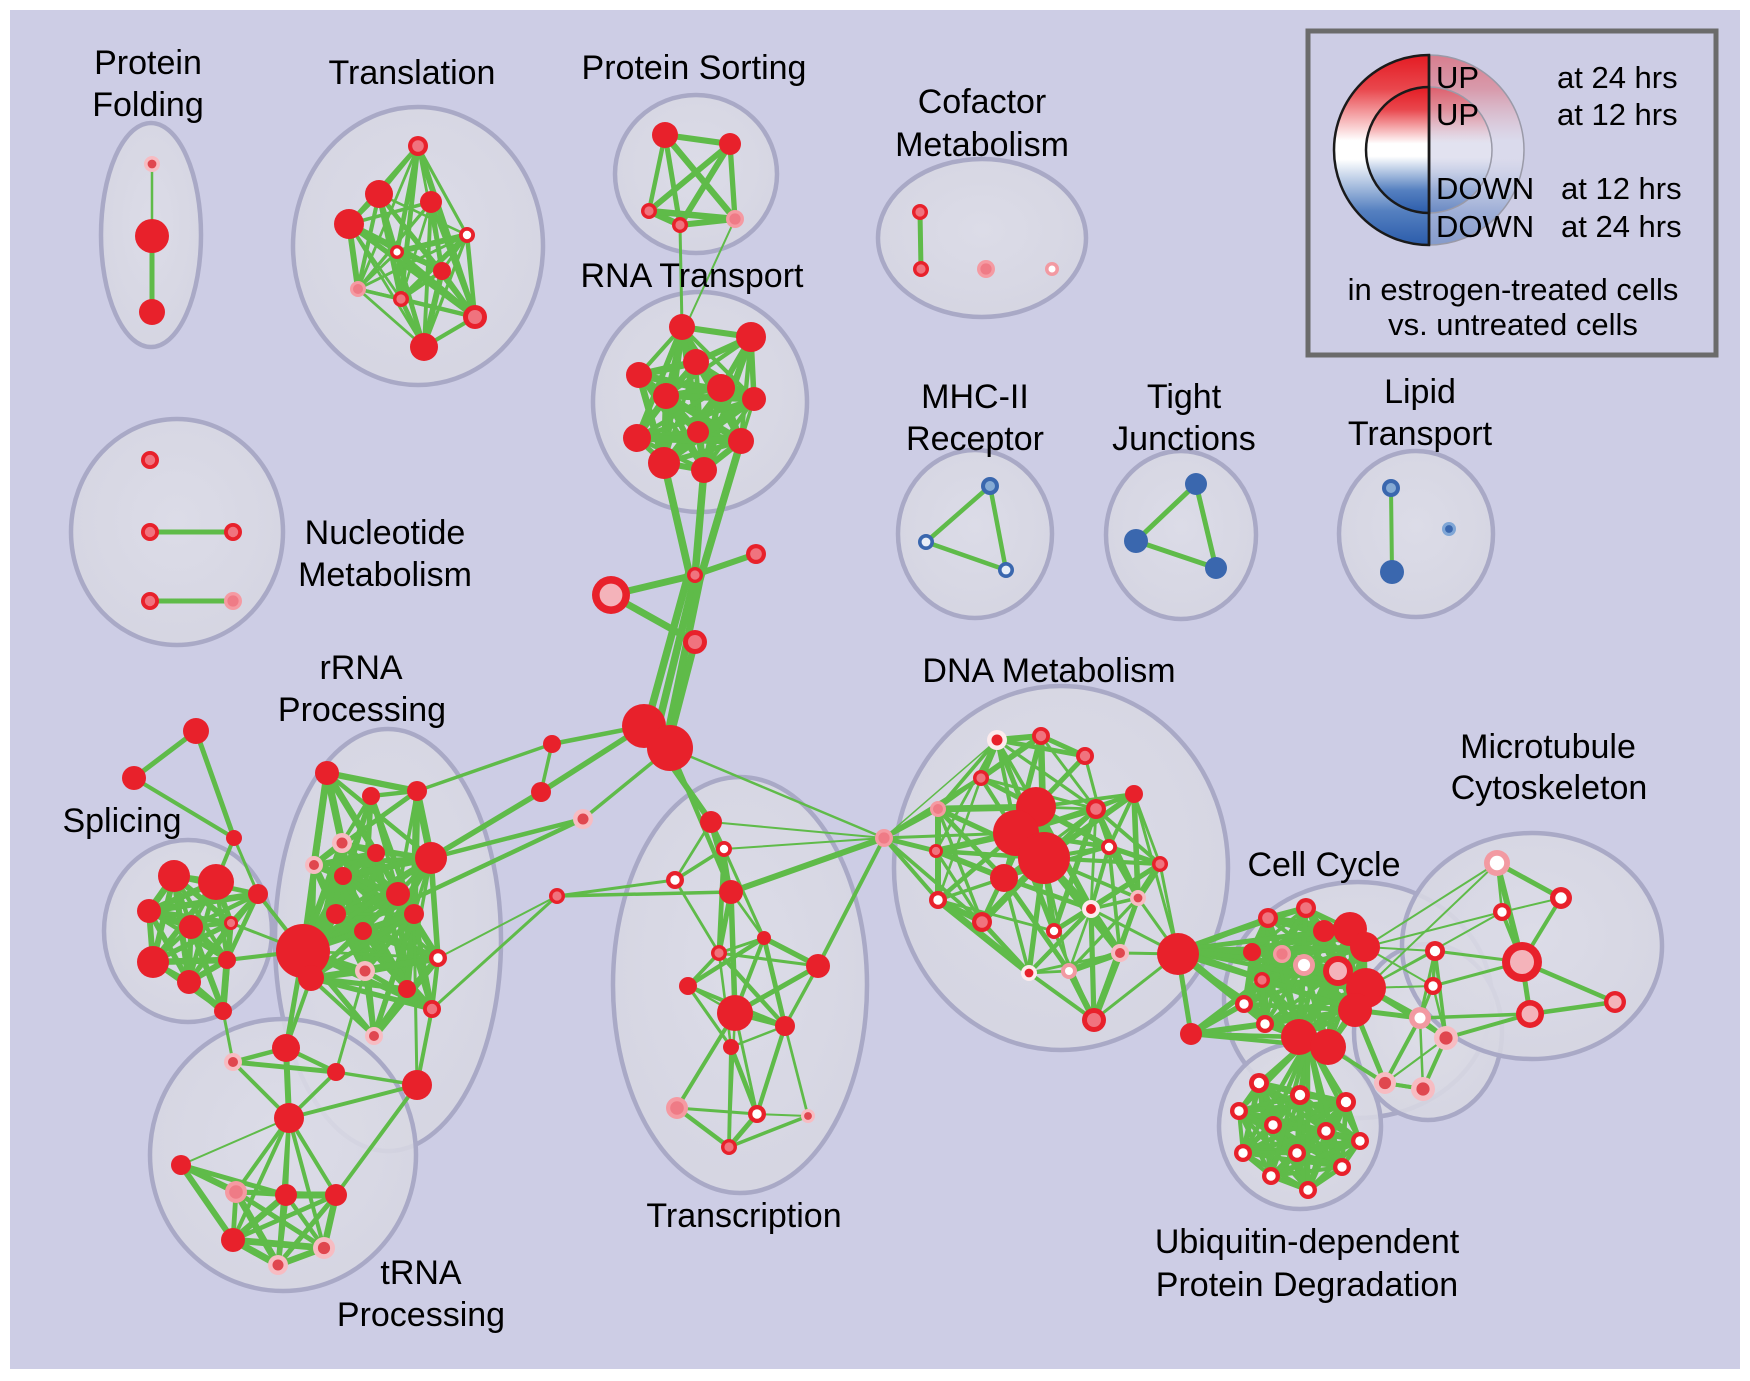 This screenshot has height=1381, width=1750. Describe the element at coordinates (743, 1216) in the screenshot. I see `svg-text: Transcription` at that location.